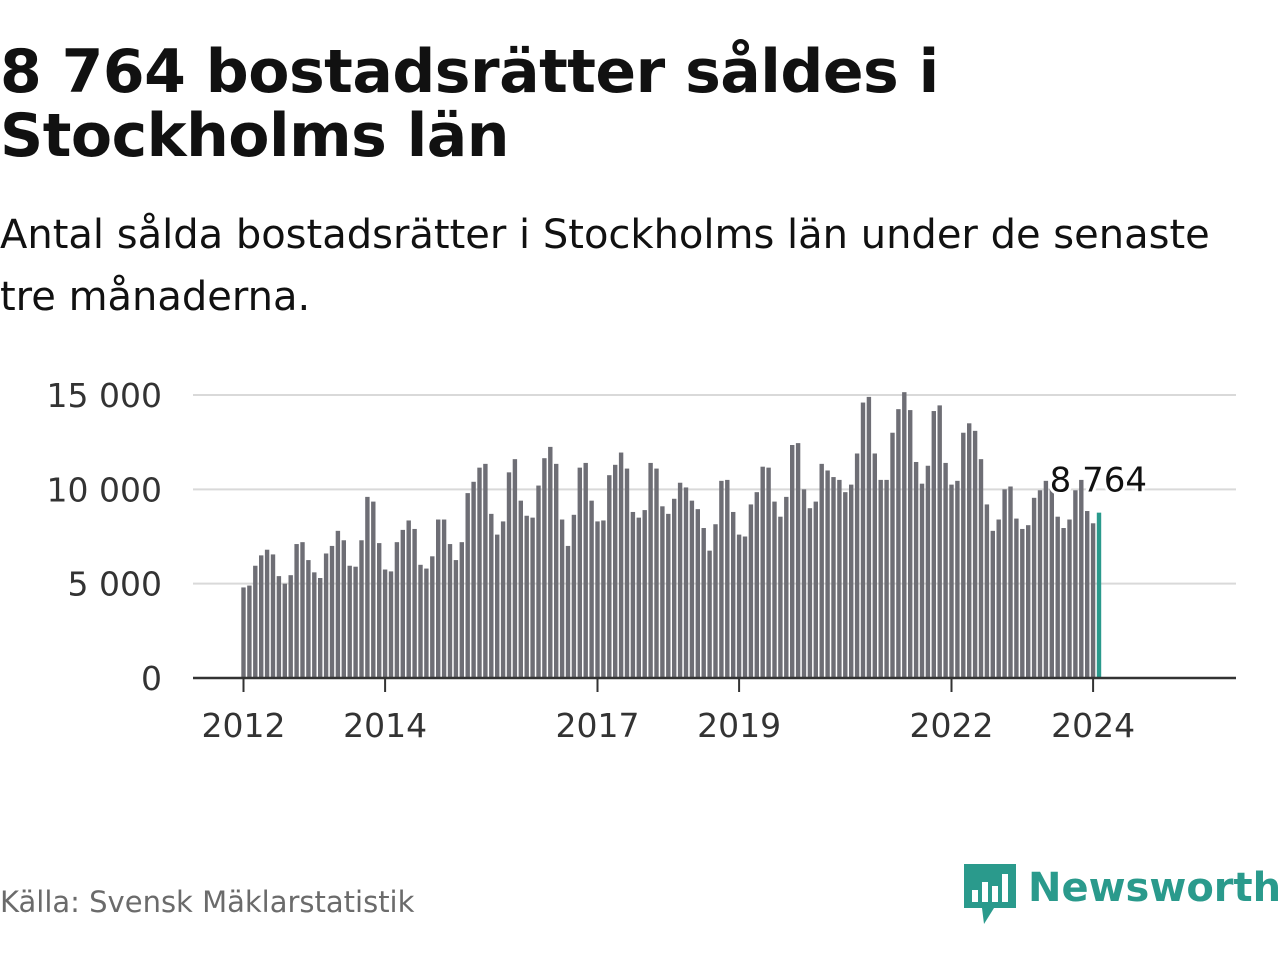 The image size is (1280, 960). I want to click on newsworthy-logo-icon, so click(990, 894).